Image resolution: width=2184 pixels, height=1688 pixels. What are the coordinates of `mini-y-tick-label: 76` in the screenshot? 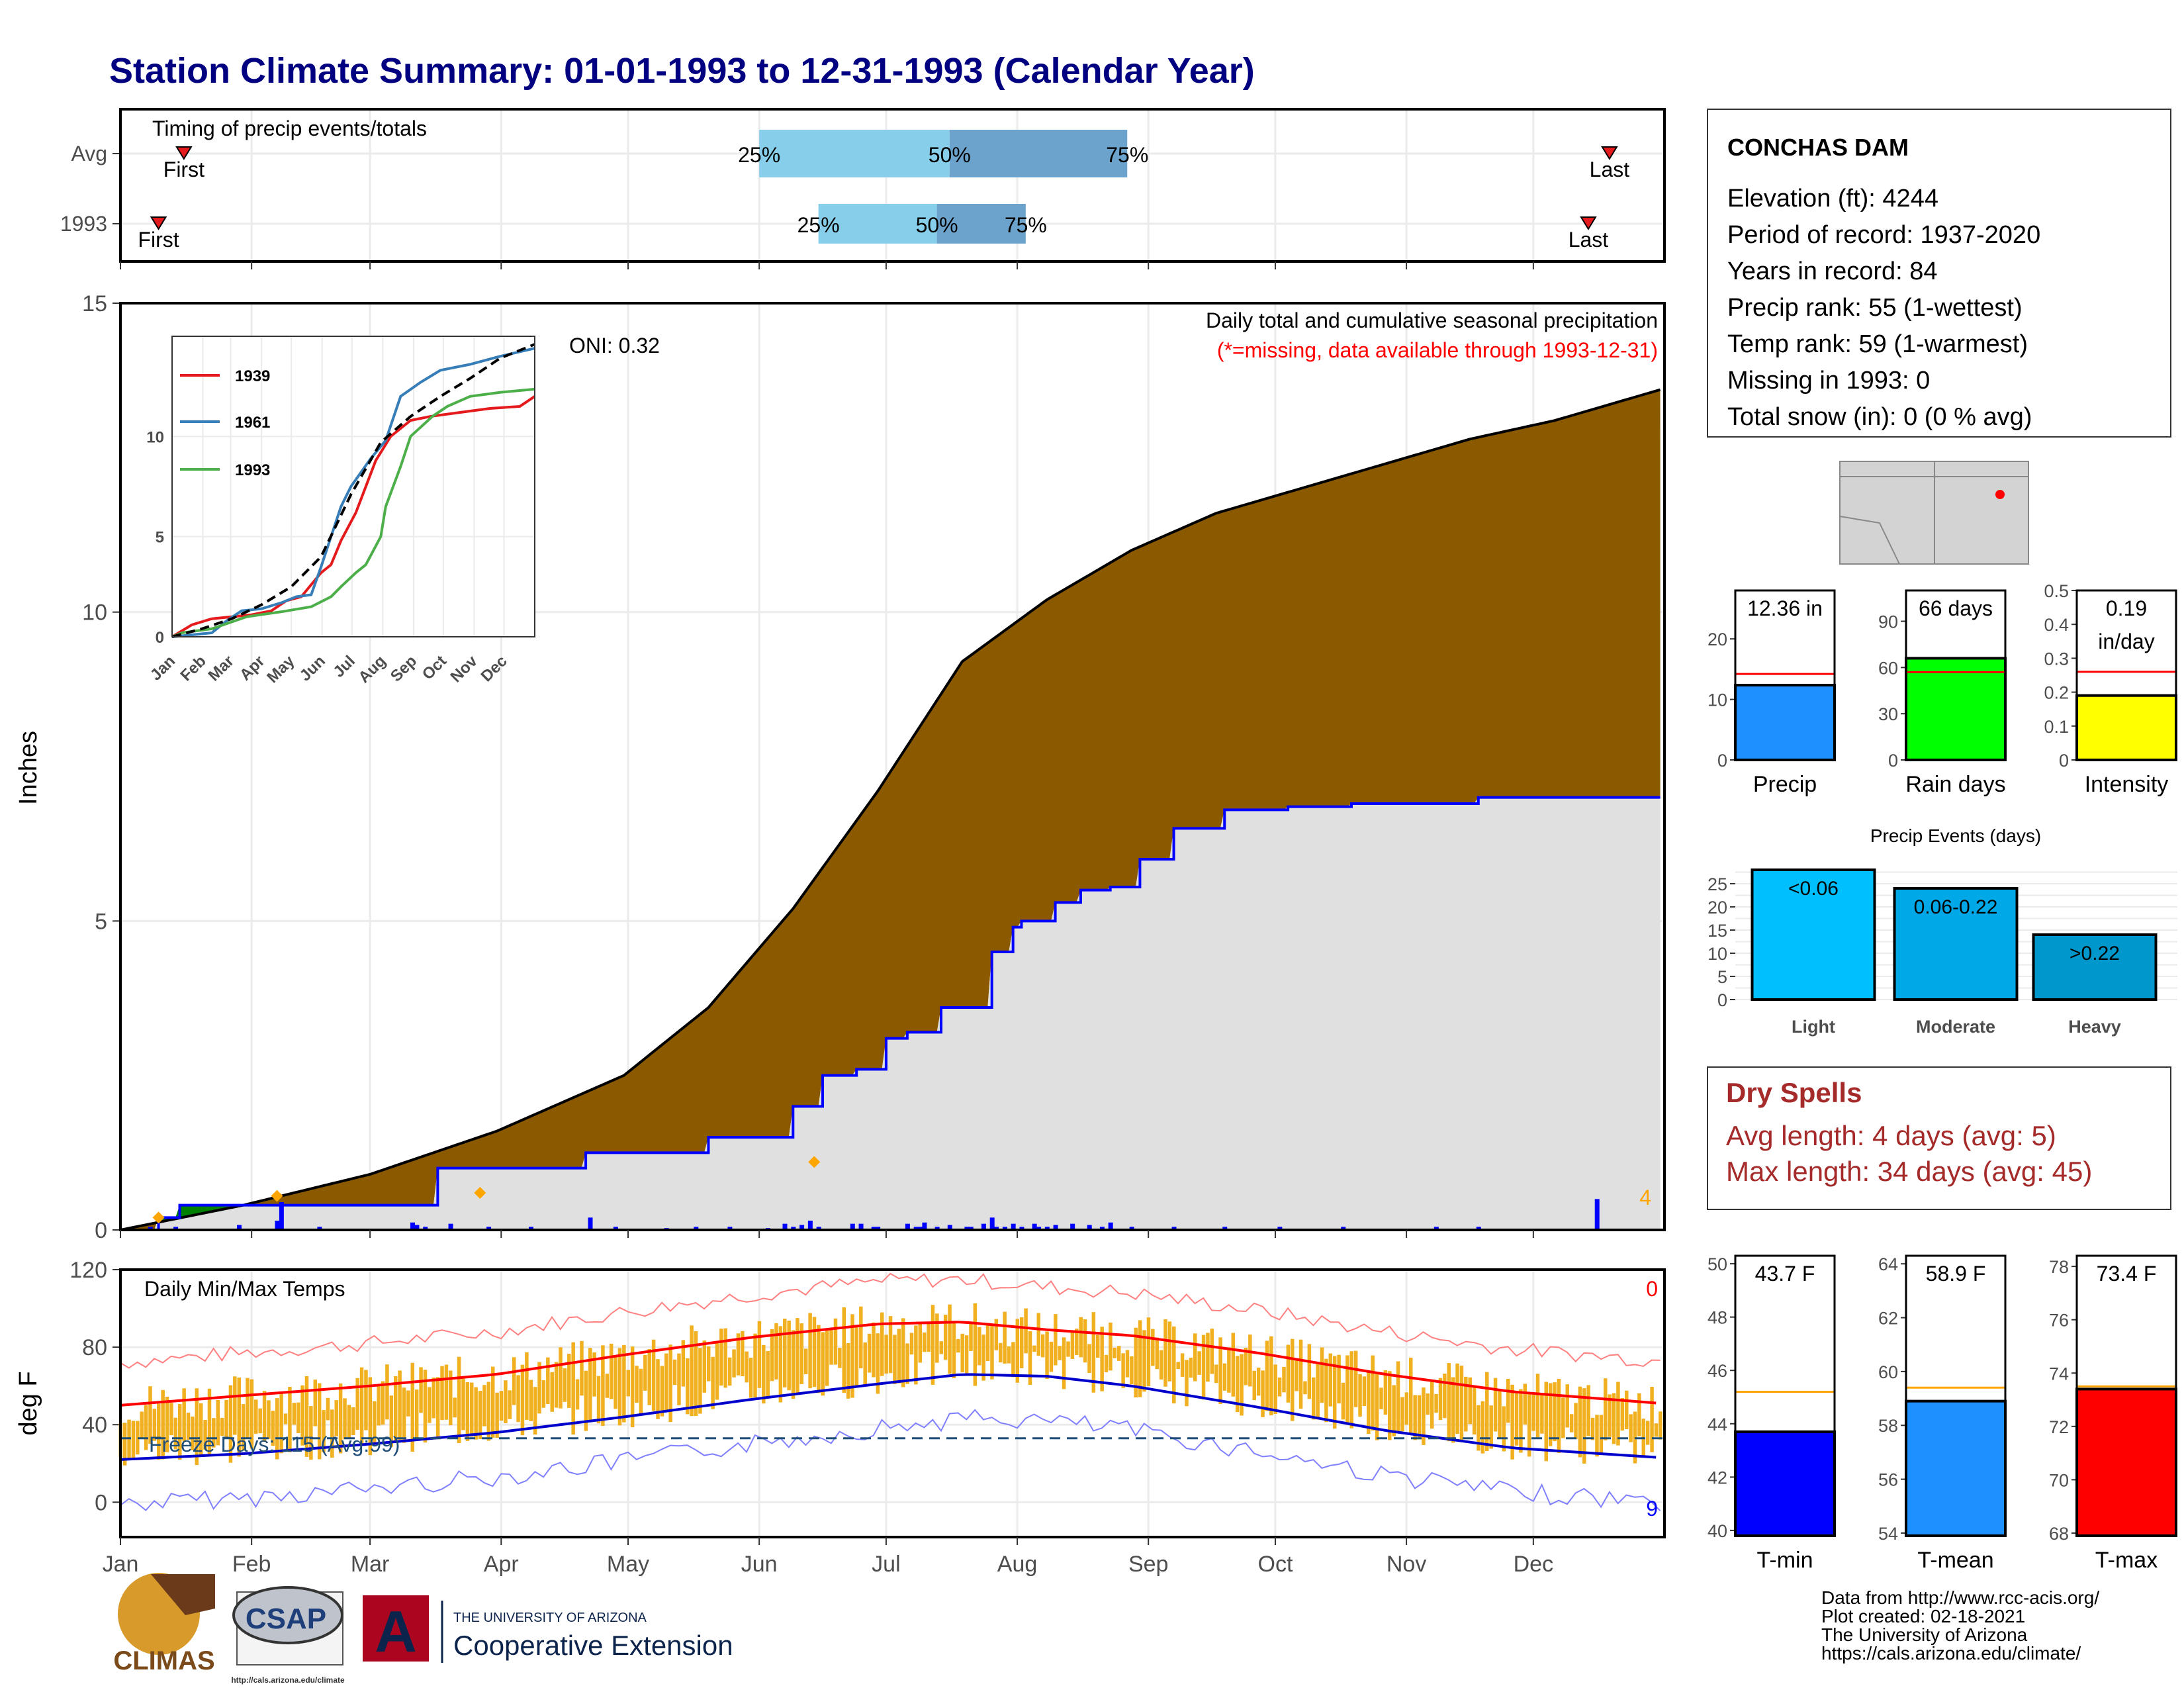 It's located at (2059, 1321).